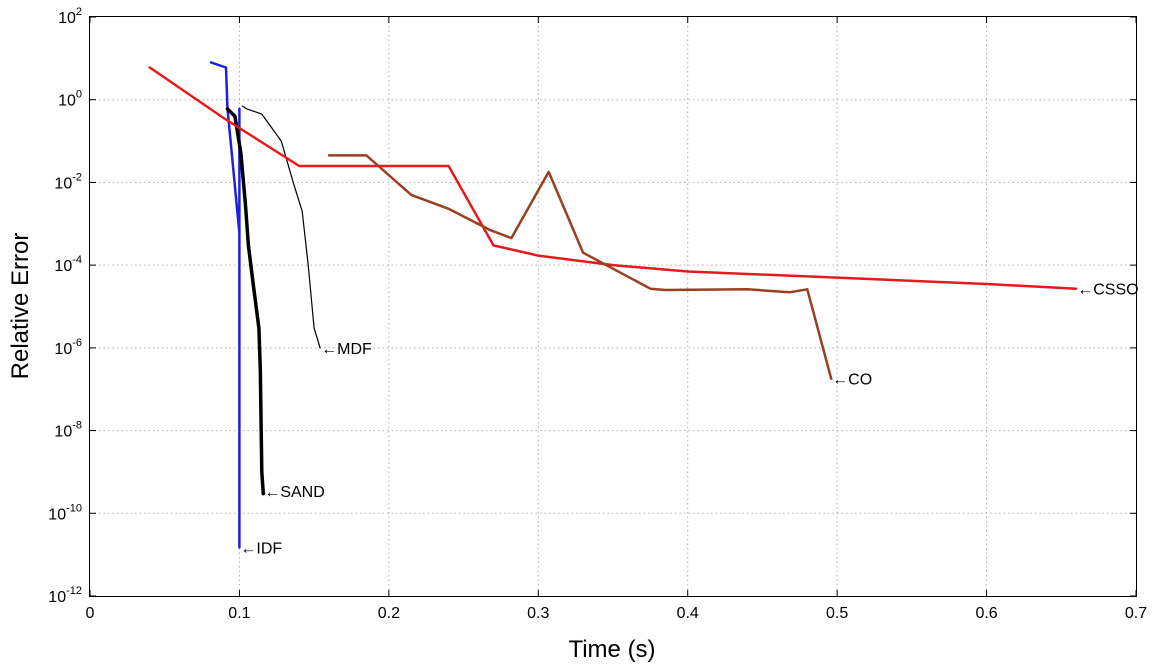 Image resolution: width=1158 pixels, height=670 pixels. I want to click on annotation-mdf: ←MDF, so click(346, 349).